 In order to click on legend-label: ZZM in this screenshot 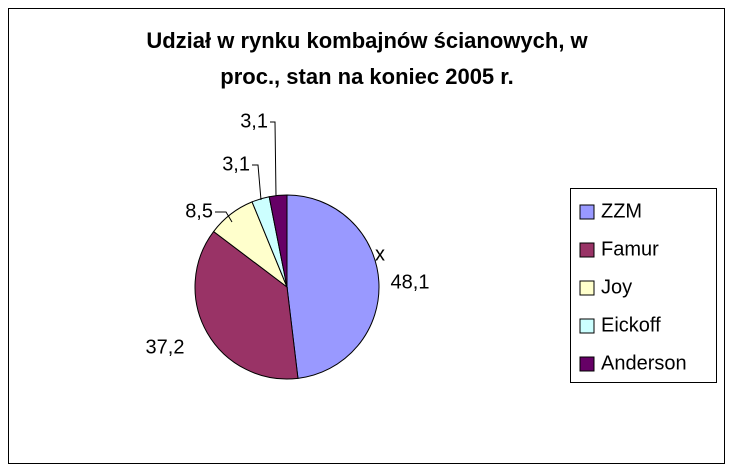, I will do `click(621, 211)`.